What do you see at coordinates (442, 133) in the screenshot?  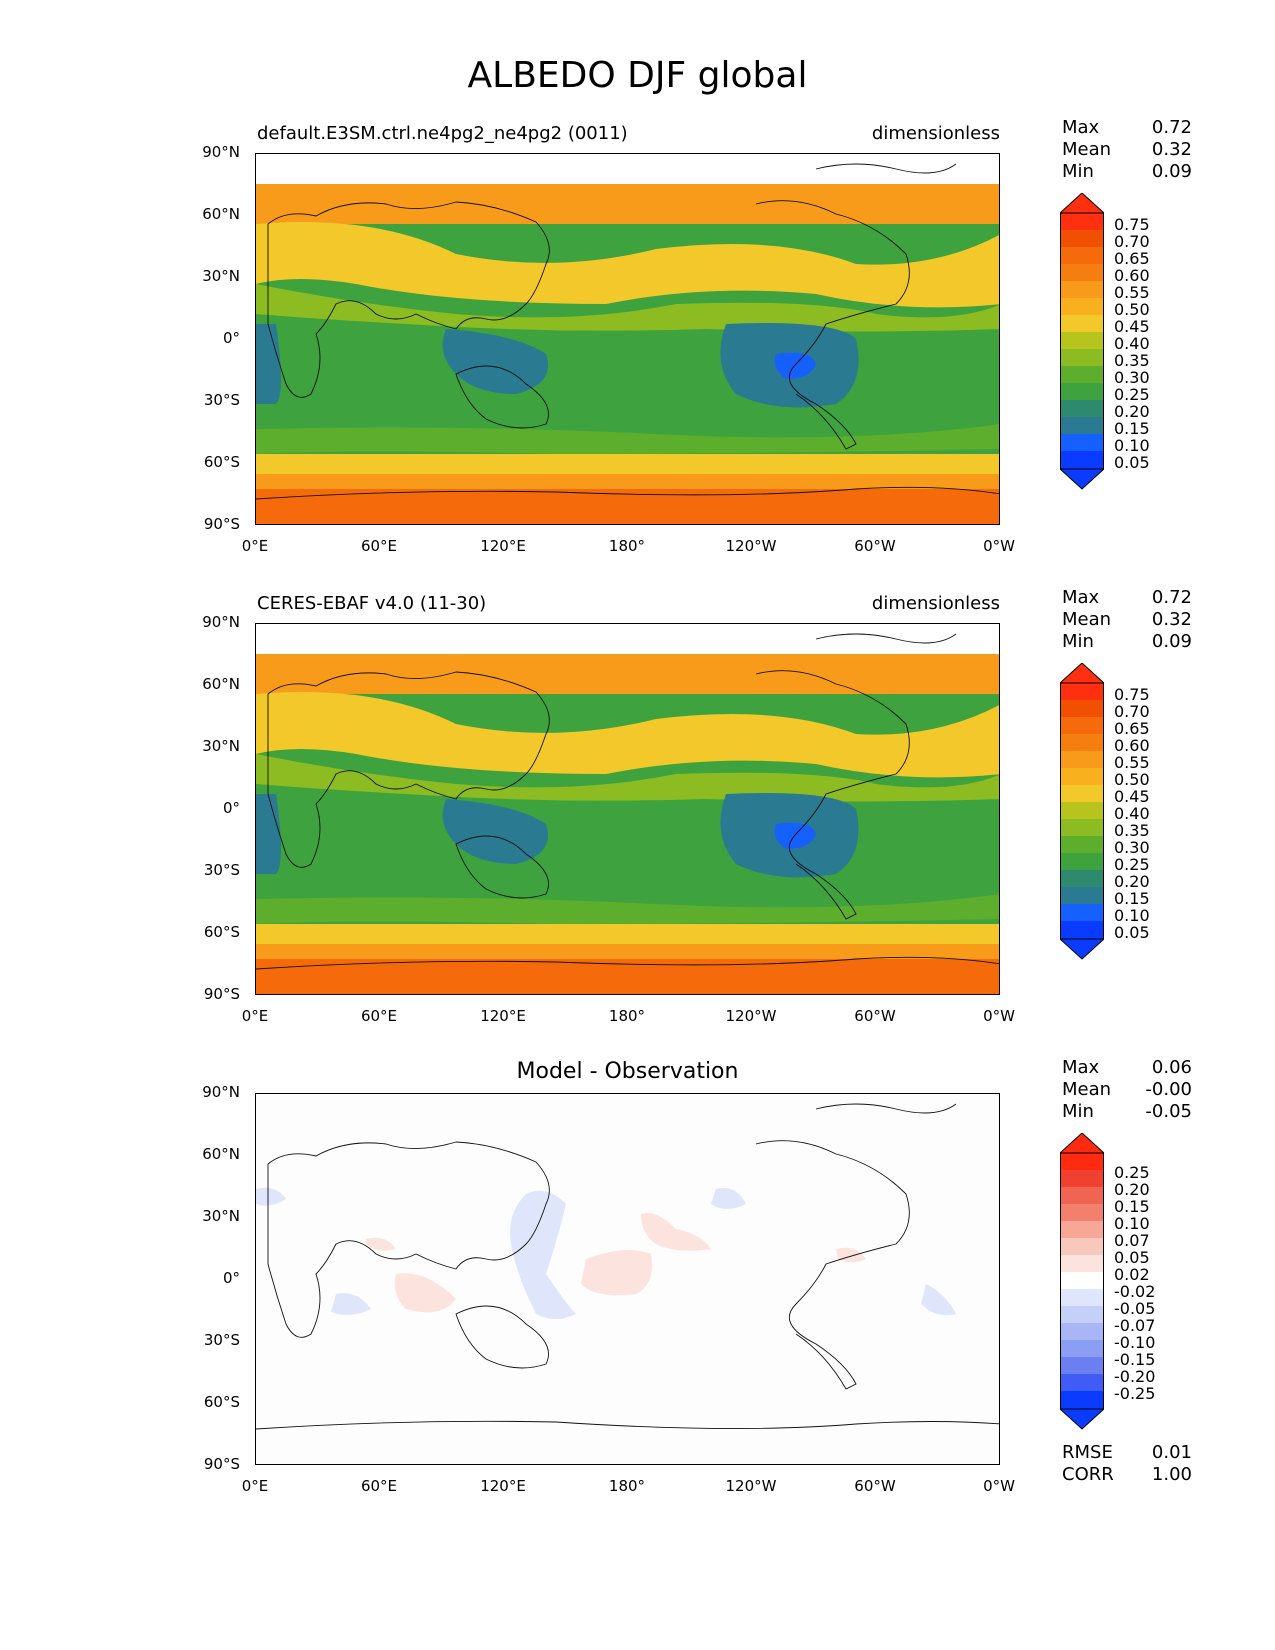 I see `panel-left-title: default.E3SM.ctrl.ne4pg2_ne4pg2 (0011)` at bounding box center [442, 133].